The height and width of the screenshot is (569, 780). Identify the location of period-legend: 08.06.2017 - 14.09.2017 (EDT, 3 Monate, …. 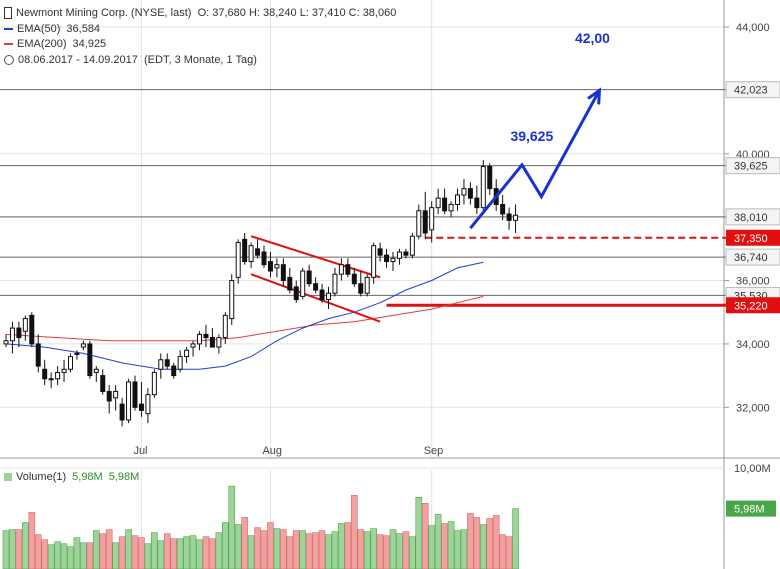
(130, 60).